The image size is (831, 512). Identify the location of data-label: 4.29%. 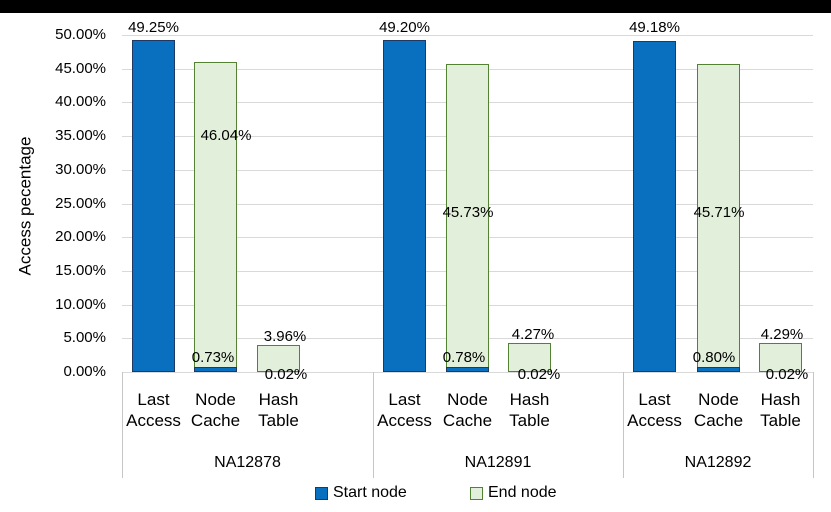
(782, 334).